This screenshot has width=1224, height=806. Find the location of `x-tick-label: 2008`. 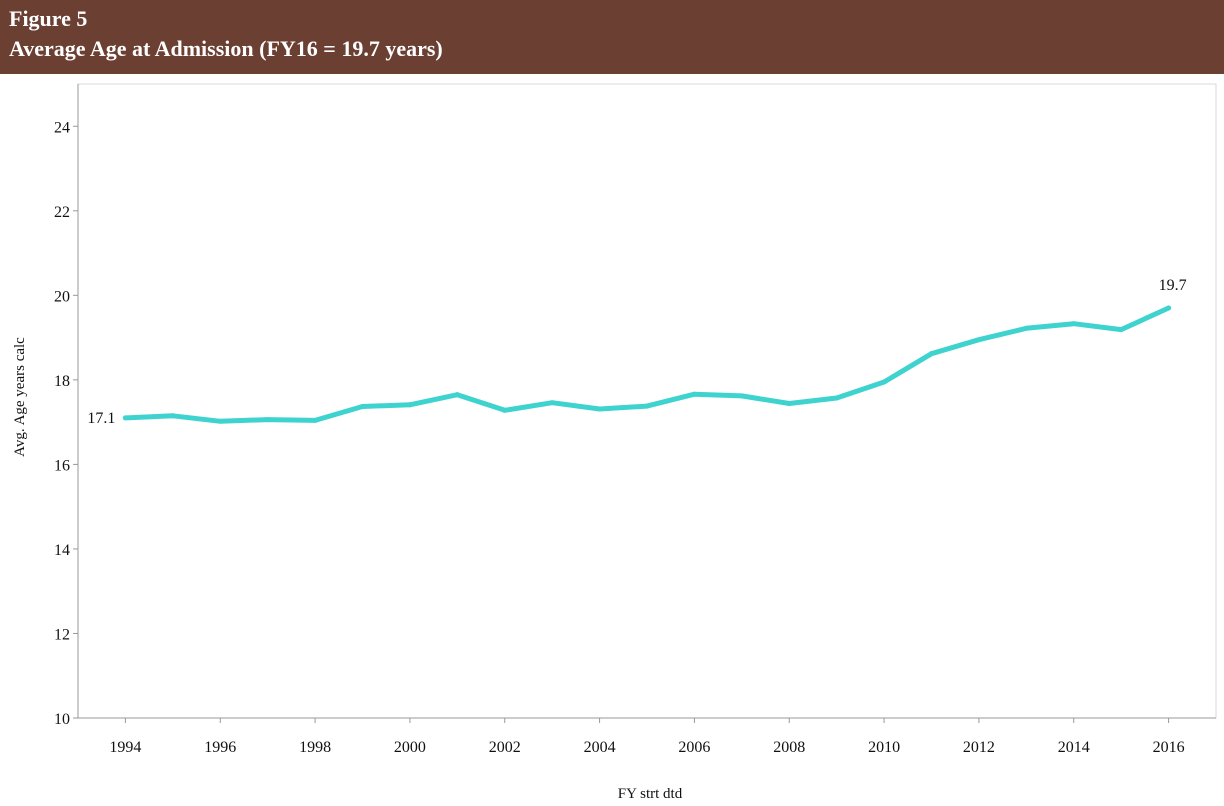

x-tick-label: 2008 is located at coordinates (789, 747).